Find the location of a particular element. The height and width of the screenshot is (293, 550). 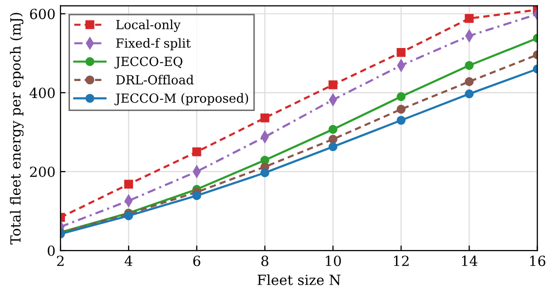

x-tick-label: 10 is located at coordinates (333, 261).